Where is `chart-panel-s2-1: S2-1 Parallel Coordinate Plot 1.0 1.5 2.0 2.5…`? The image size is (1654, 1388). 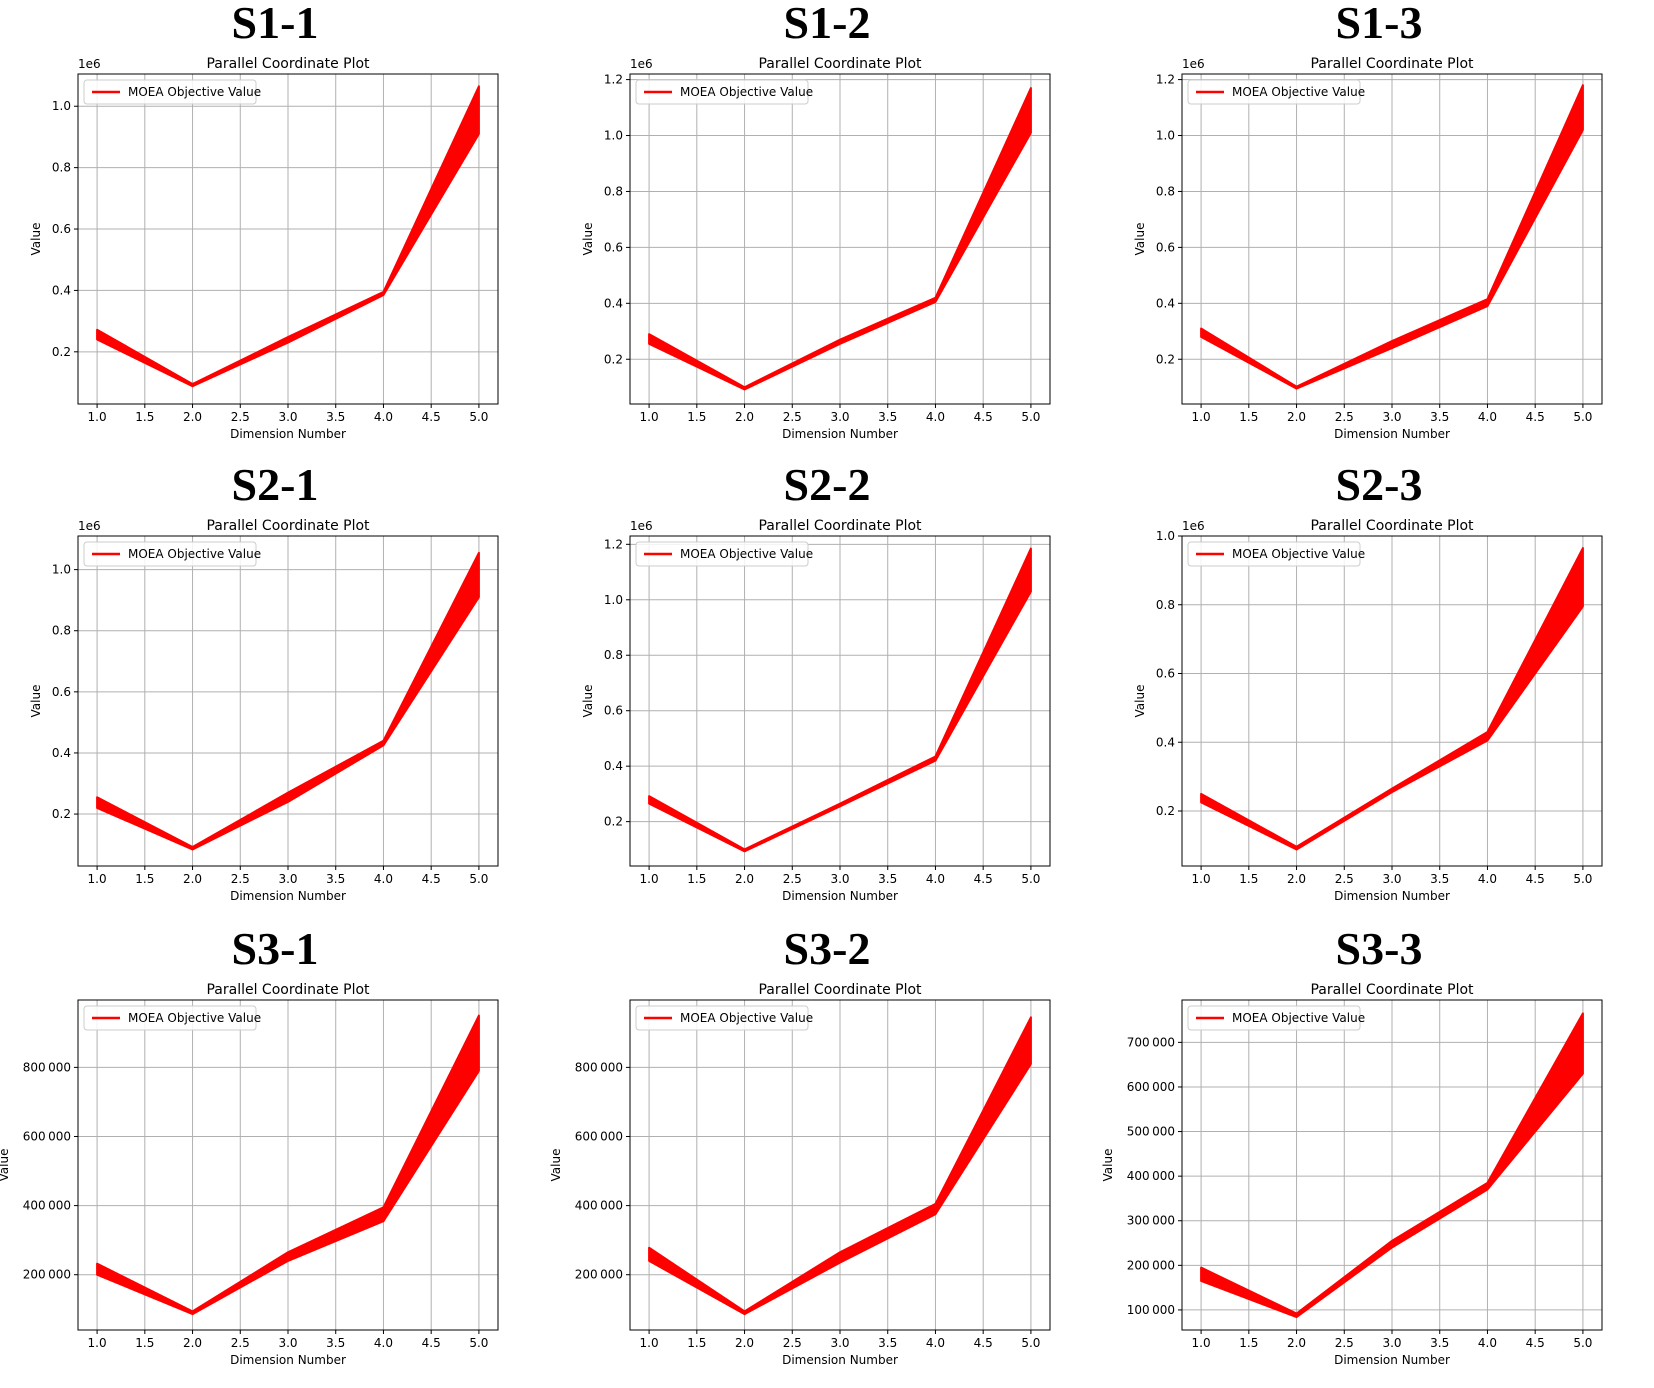
chart-panel-s2-1: S2-1 Parallel Coordinate Plot 1.0 1.5 2.0 2.5… is located at coordinates (275, 692).